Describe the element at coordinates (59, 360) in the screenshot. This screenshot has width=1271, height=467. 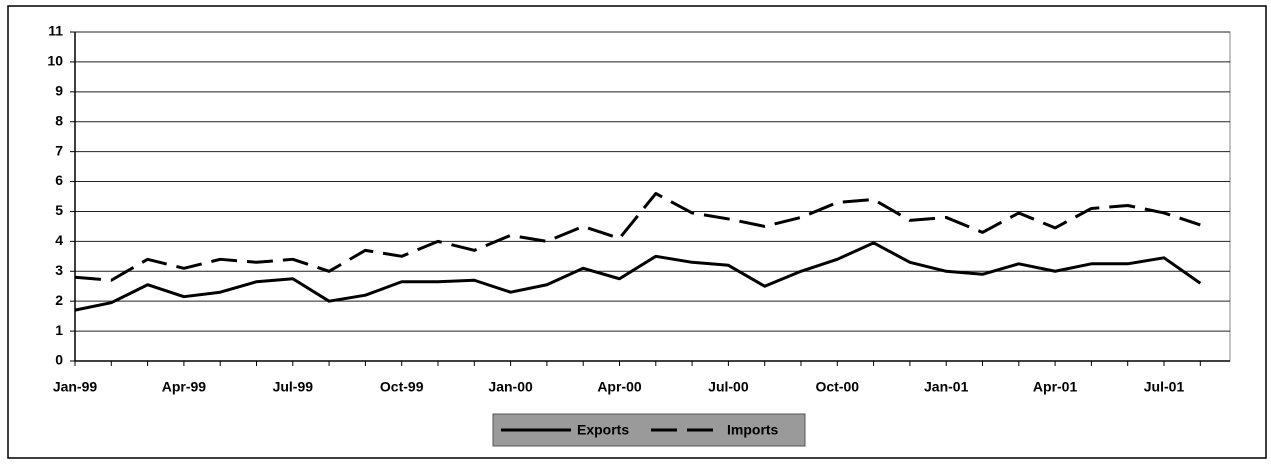
I see `y-tick-label: 0` at that location.